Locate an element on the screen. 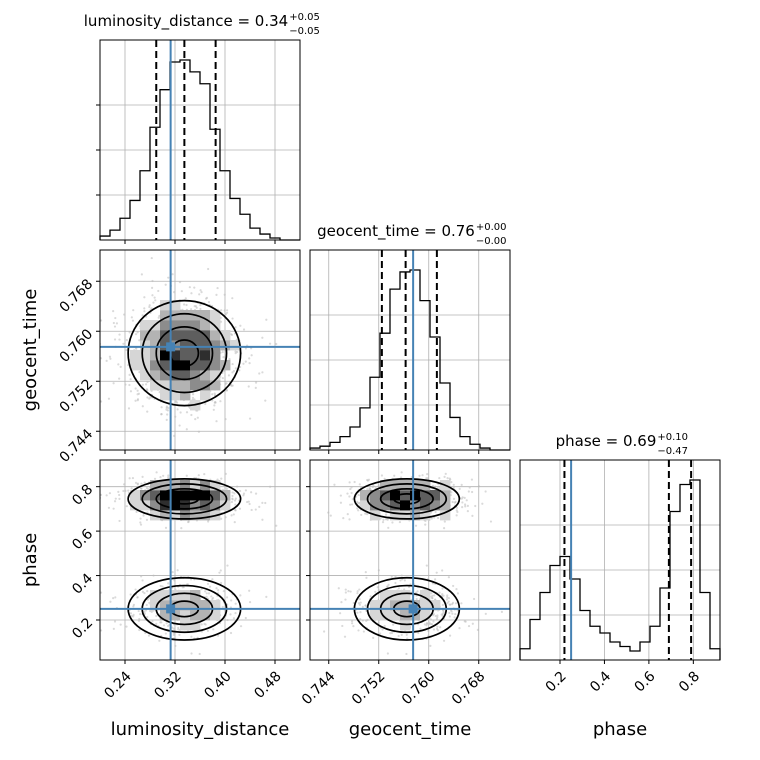  y-tick-label-phase: 0.6 is located at coordinates (82, 539).